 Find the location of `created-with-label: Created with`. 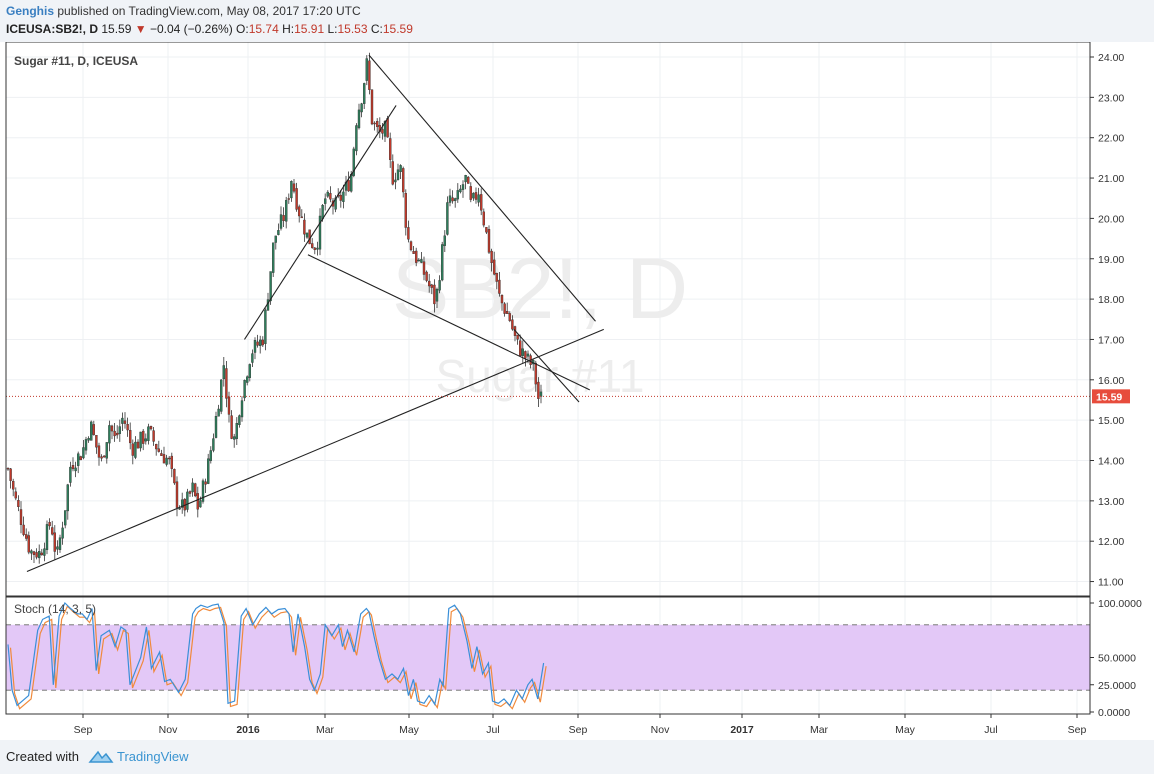

created-with-label: Created with is located at coordinates (42, 756).